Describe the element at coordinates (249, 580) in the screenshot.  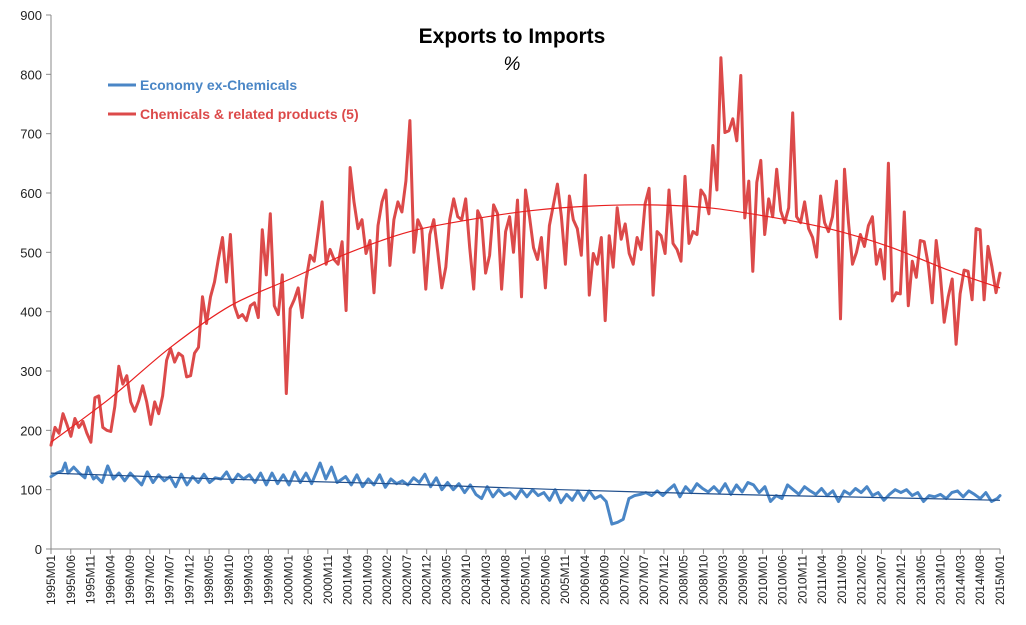
I see `x-tick-label: 1999M03` at that location.